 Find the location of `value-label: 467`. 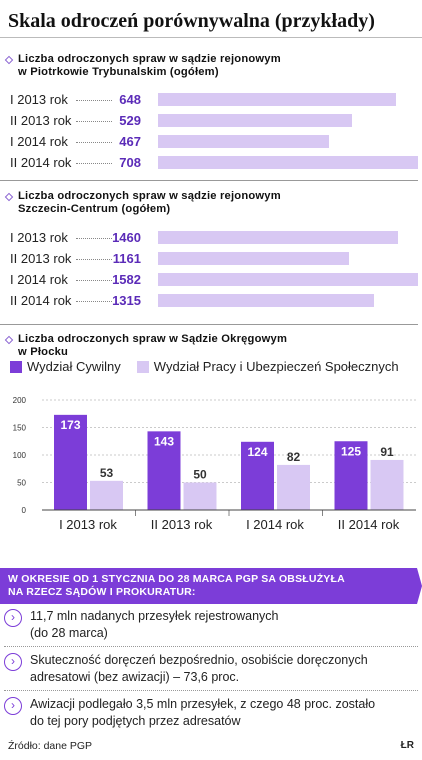

value-label: 467 is located at coordinates (130, 141).